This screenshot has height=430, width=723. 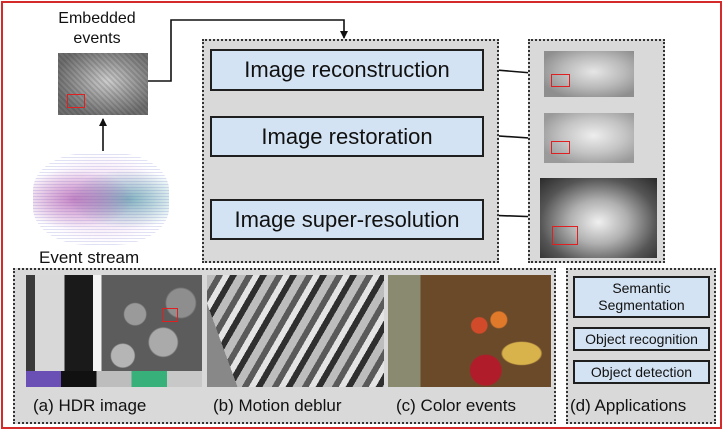 I want to click on hdr-image-example, so click(x=114, y=331).